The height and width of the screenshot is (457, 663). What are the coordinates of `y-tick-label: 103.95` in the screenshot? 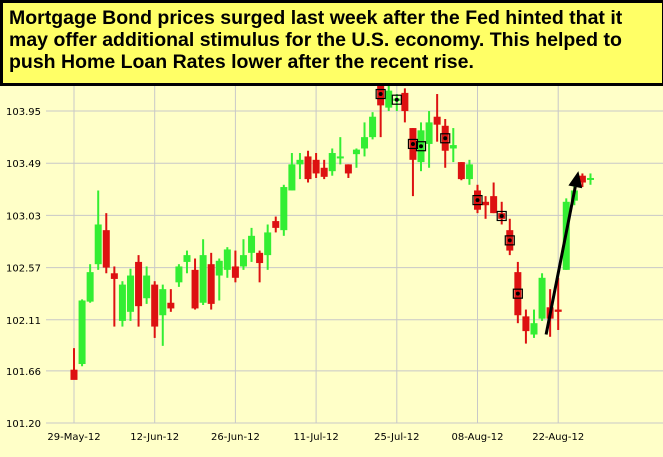 It's located at (23, 112).